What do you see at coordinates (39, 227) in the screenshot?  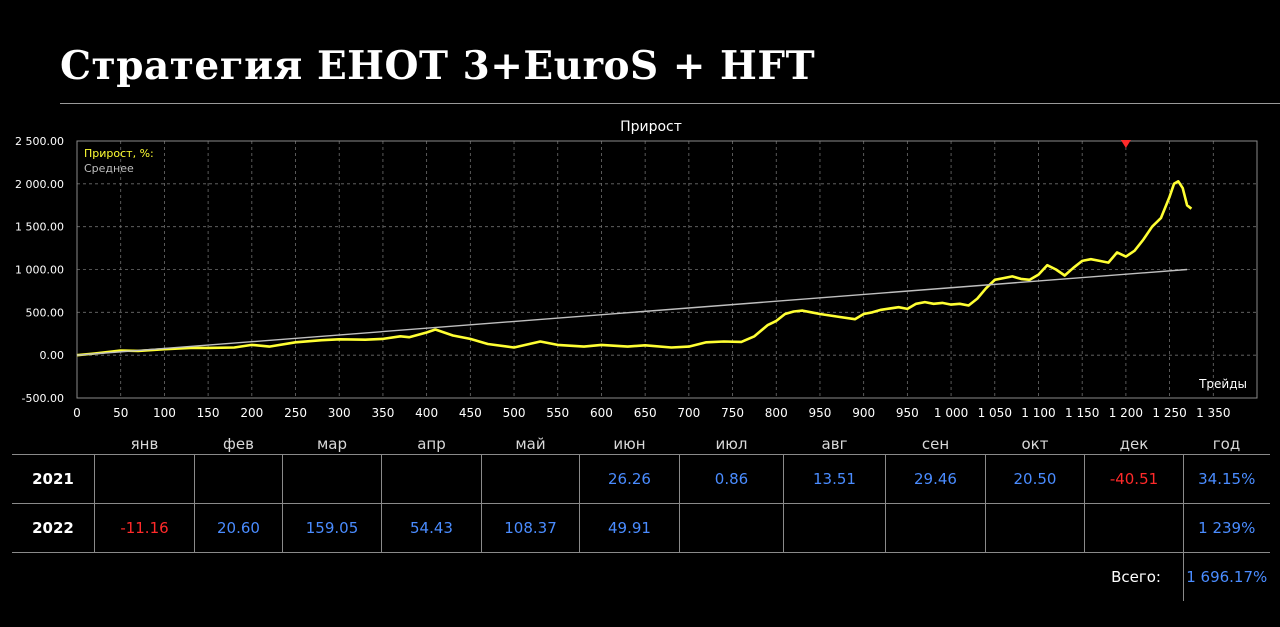 I see `y-tick-label: 1 500.00` at bounding box center [39, 227].